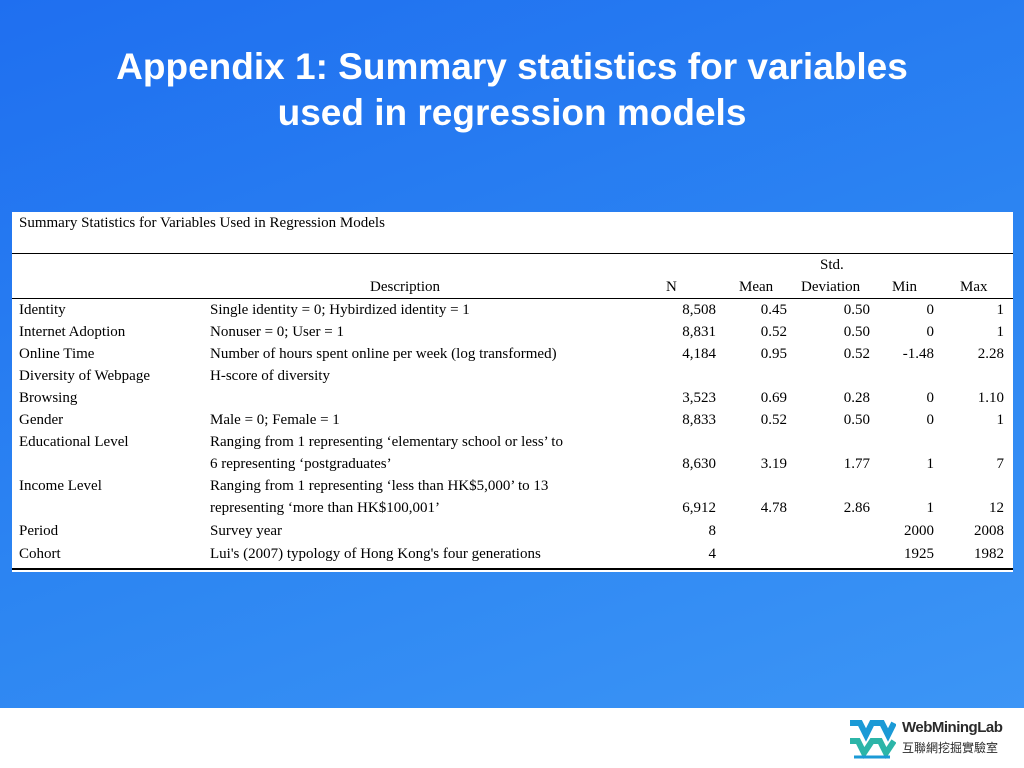 The height and width of the screenshot is (768, 1024). Describe the element at coordinates (42, 310) in the screenshot. I see `cell-variable: Identity` at that location.